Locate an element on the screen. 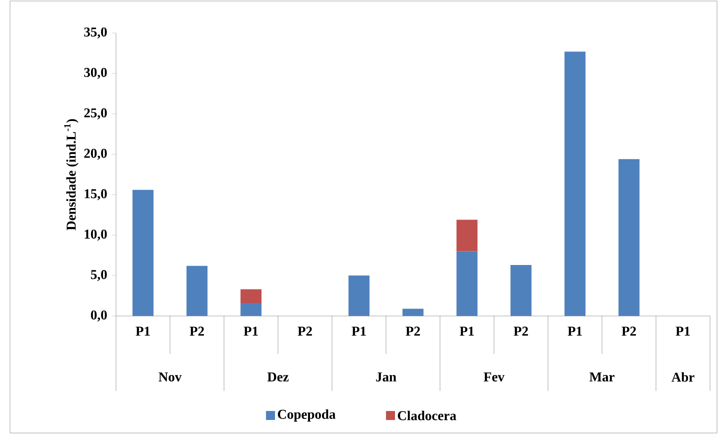 The width and height of the screenshot is (718, 434). y-tick-label: 5,0 is located at coordinates (98, 276).